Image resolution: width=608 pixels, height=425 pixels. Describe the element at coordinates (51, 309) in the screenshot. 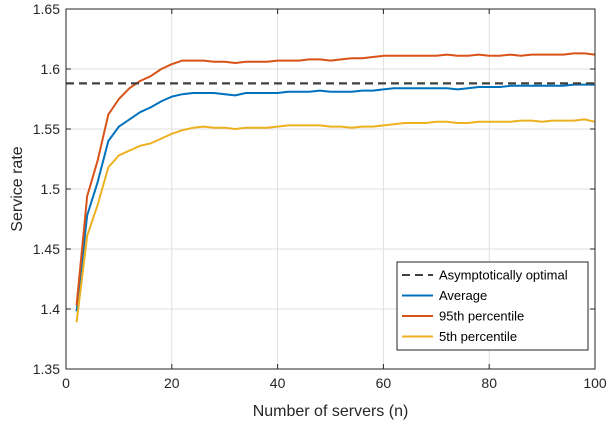

I see `y-tick-label: 1.4` at that location.